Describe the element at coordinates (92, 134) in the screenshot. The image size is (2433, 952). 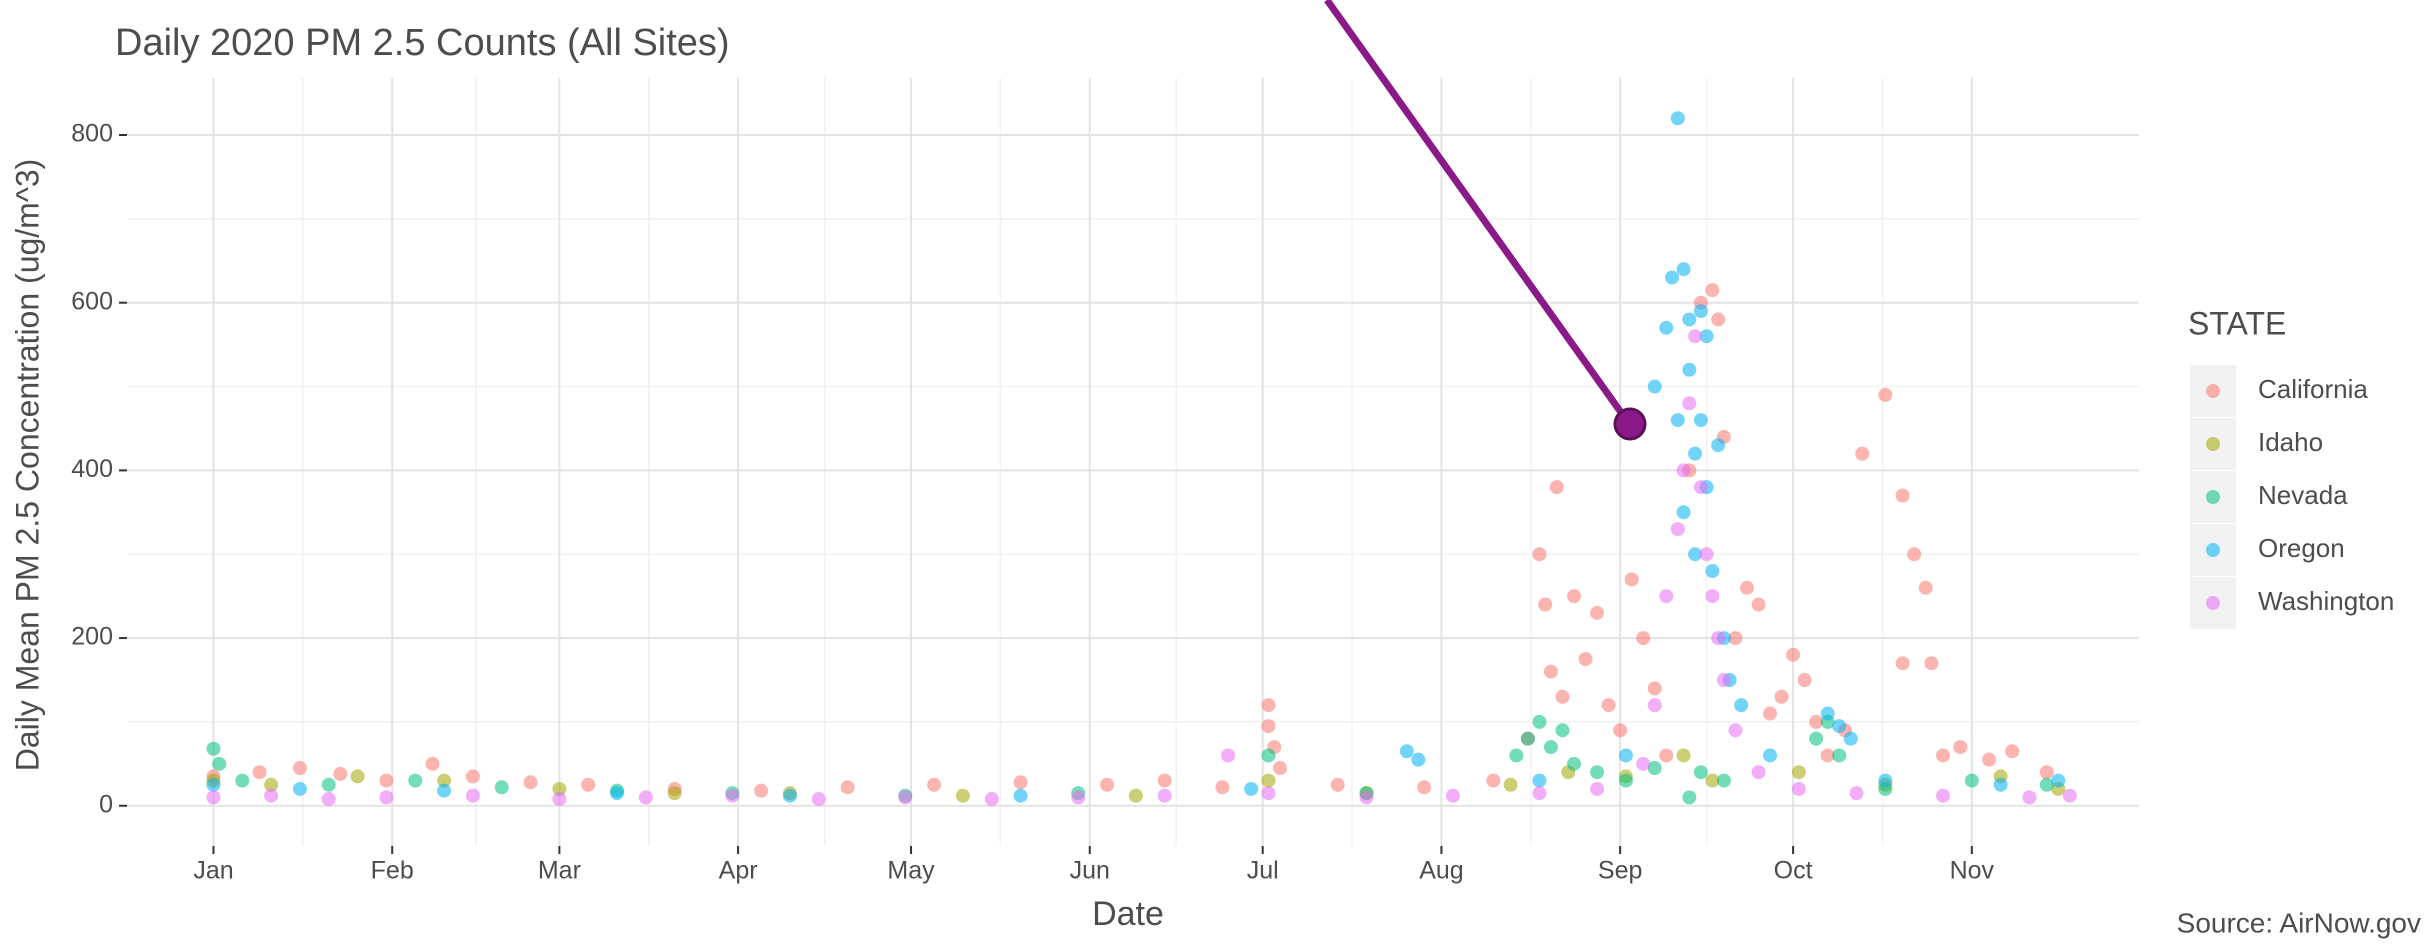
I see `y-tick-label: 800` at that location.